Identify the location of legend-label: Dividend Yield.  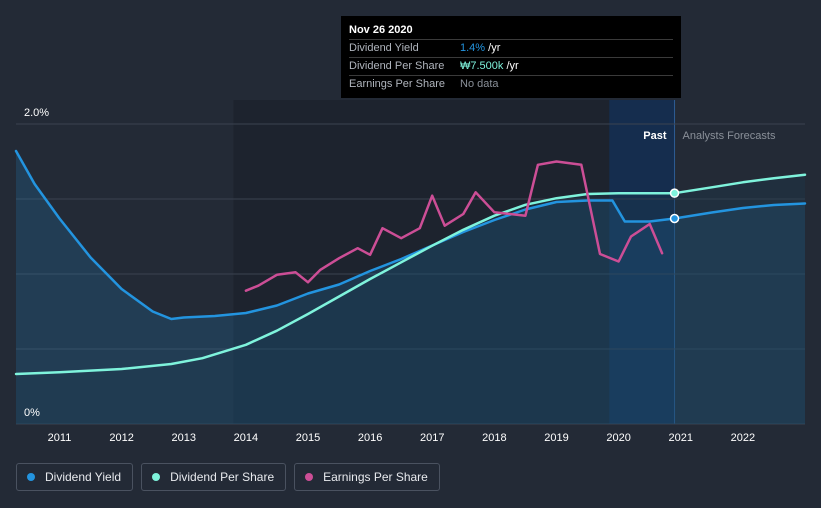
(83, 477).